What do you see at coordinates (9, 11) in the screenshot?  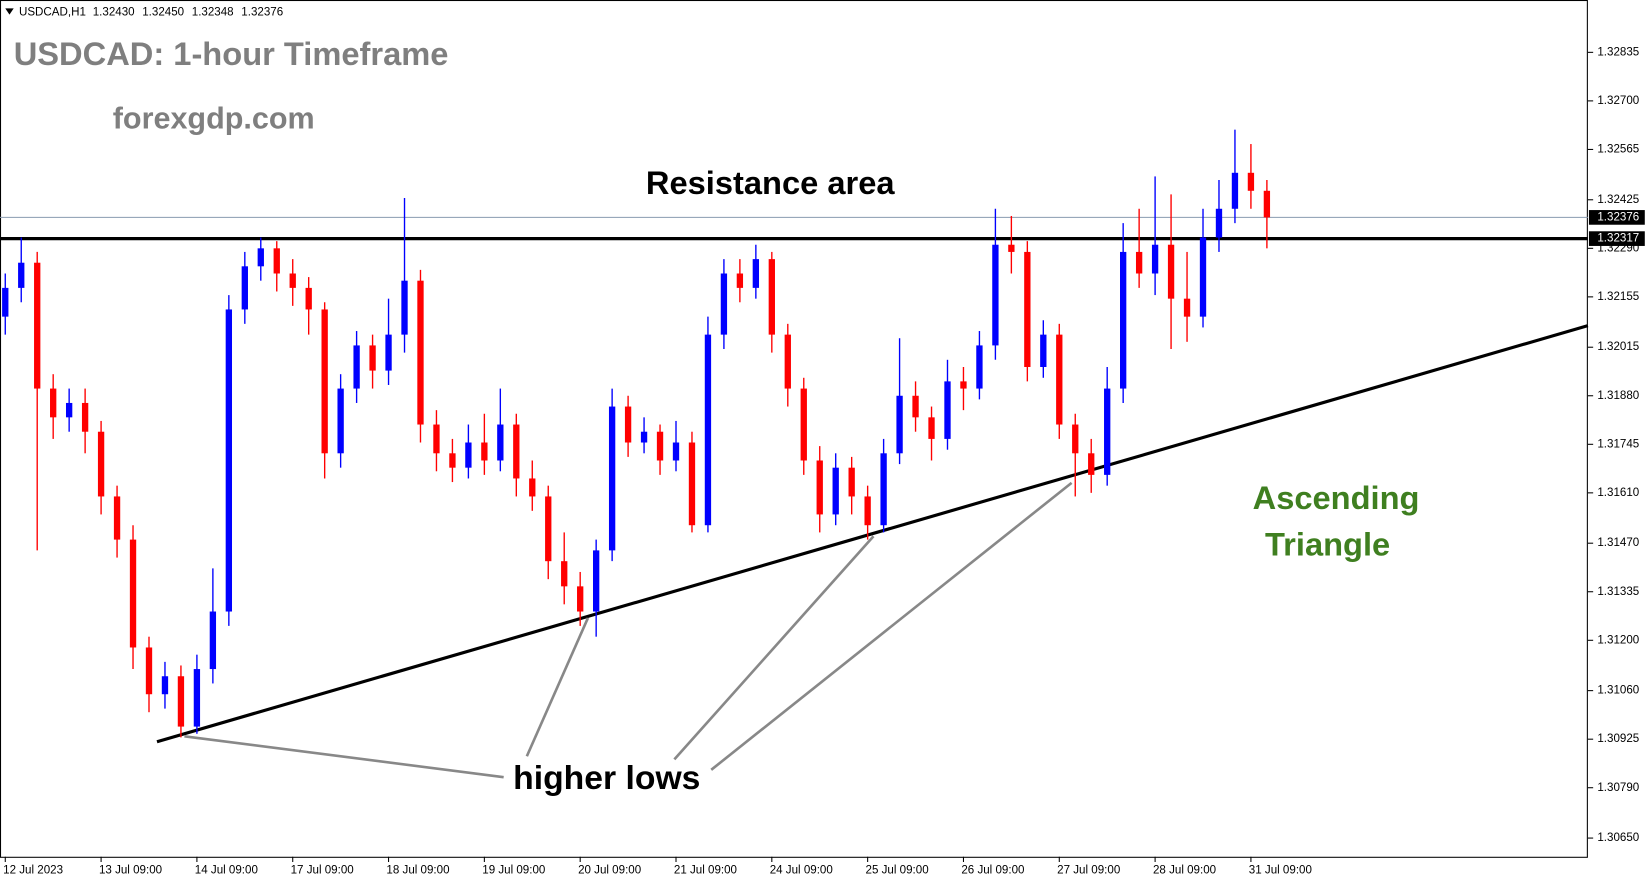 I see `menu-arrow` at bounding box center [9, 11].